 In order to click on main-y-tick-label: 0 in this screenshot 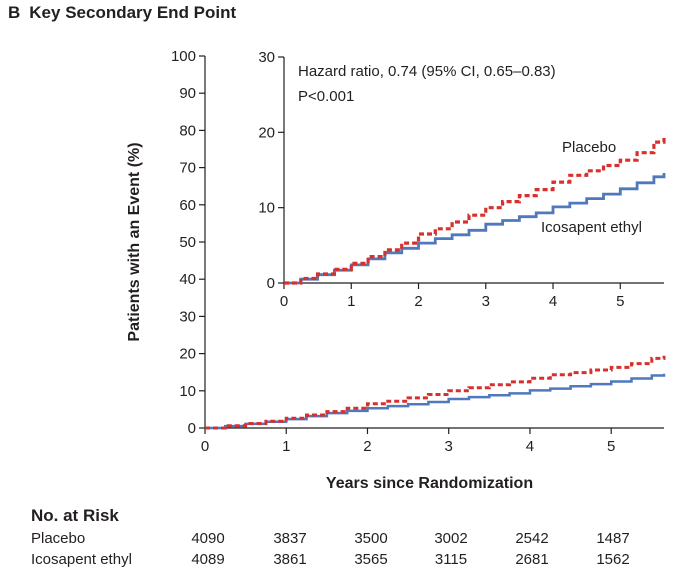, I will do `click(192, 428)`.